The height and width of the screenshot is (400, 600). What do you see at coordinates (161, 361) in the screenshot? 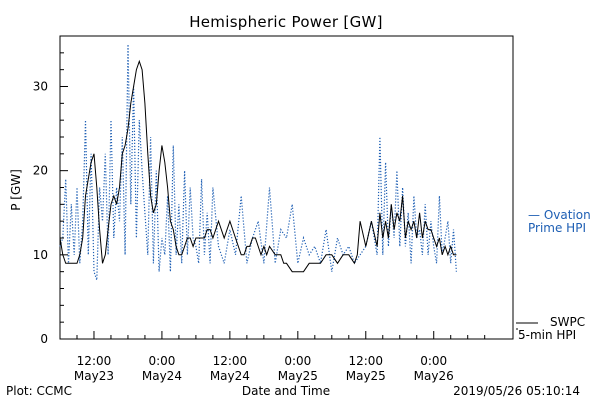
I see `x-tick-time-1: 0:00` at bounding box center [161, 361].